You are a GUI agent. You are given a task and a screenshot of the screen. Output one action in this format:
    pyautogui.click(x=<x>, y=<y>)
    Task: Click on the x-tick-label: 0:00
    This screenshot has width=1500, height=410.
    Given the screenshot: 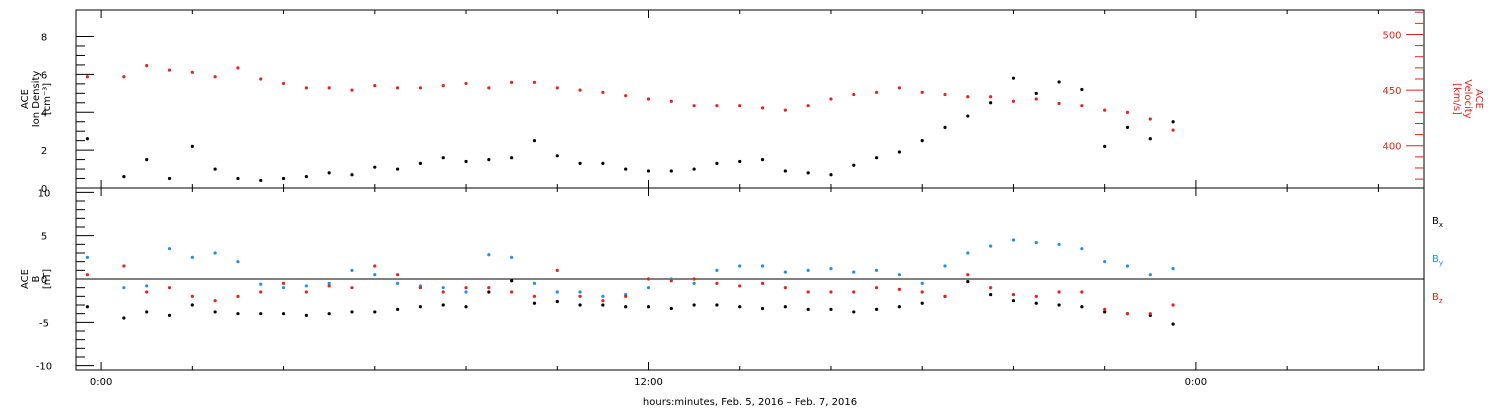 What is the action you would take?
    pyautogui.click(x=1196, y=382)
    